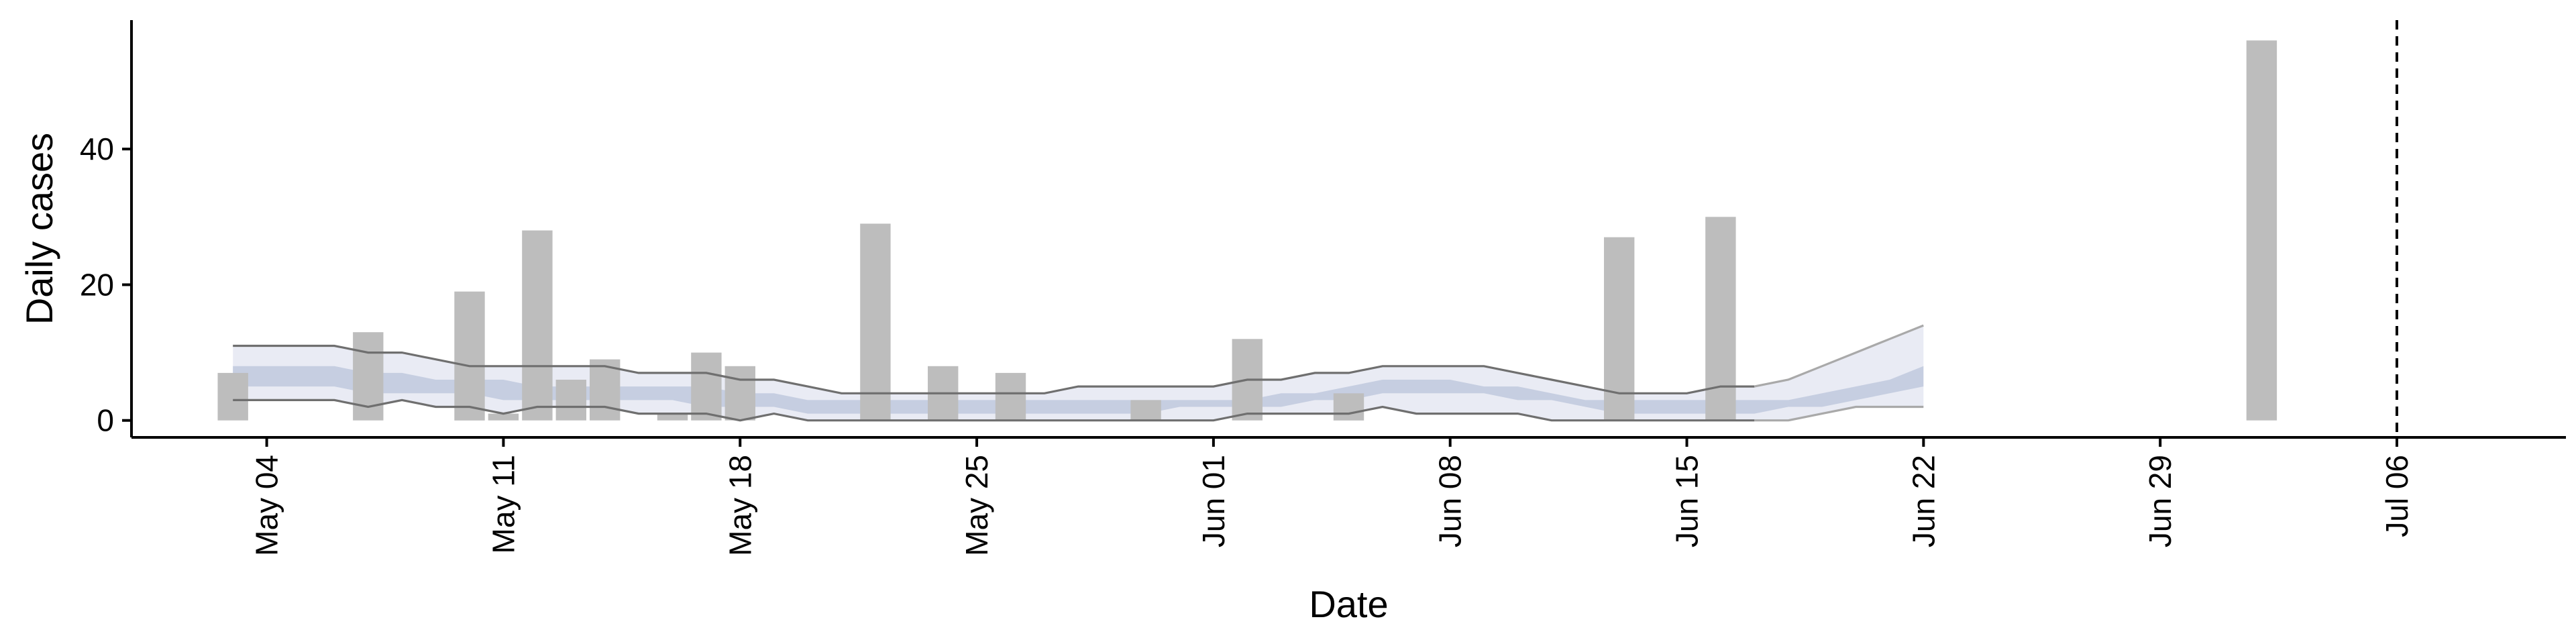 This screenshot has height=644, width=2576. I want to click on x-tick-label: May 25, so click(976, 505).